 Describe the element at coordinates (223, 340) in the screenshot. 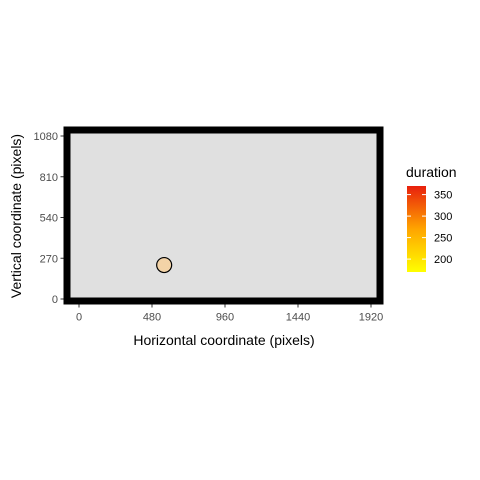

I see `x-axis-title: Horizontal coordinate (pixels)` at that location.